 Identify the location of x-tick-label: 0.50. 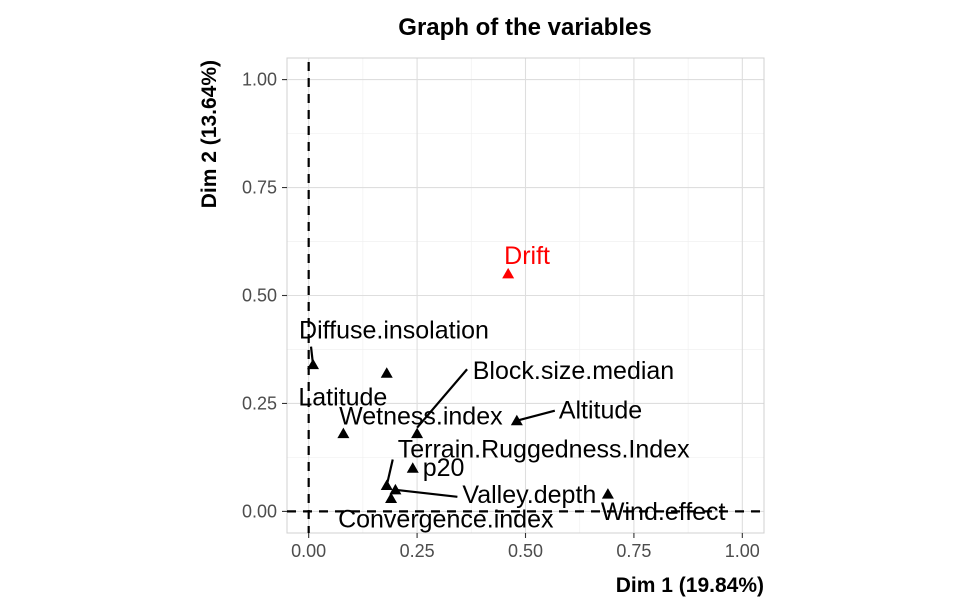
(525, 551).